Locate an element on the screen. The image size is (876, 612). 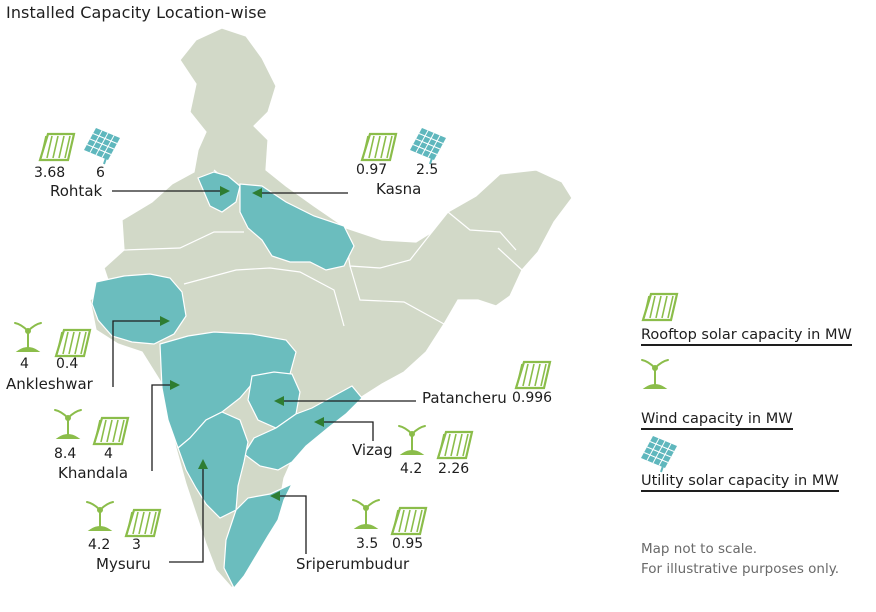
legend-utility-solar-icon is located at coordinates (659, 454).